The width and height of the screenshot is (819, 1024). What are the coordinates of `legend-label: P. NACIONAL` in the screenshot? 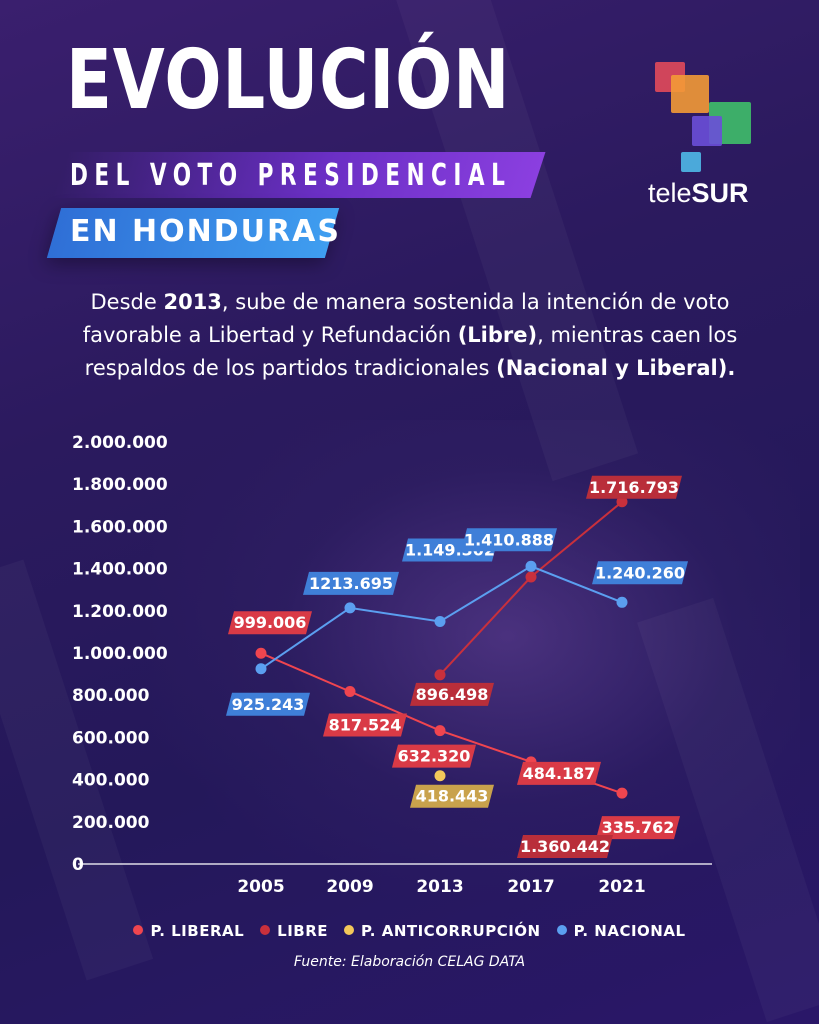 It's located at (629, 931).